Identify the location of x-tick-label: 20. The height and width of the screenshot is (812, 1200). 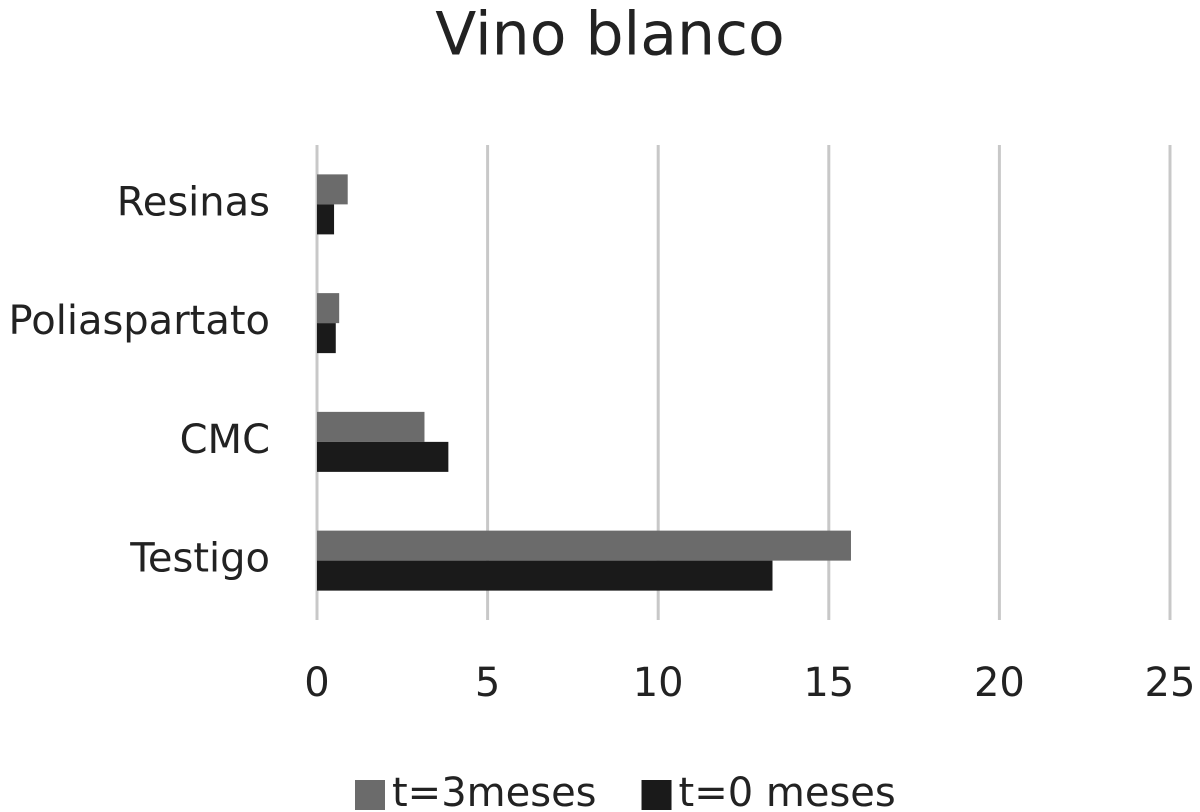
(999, 683).